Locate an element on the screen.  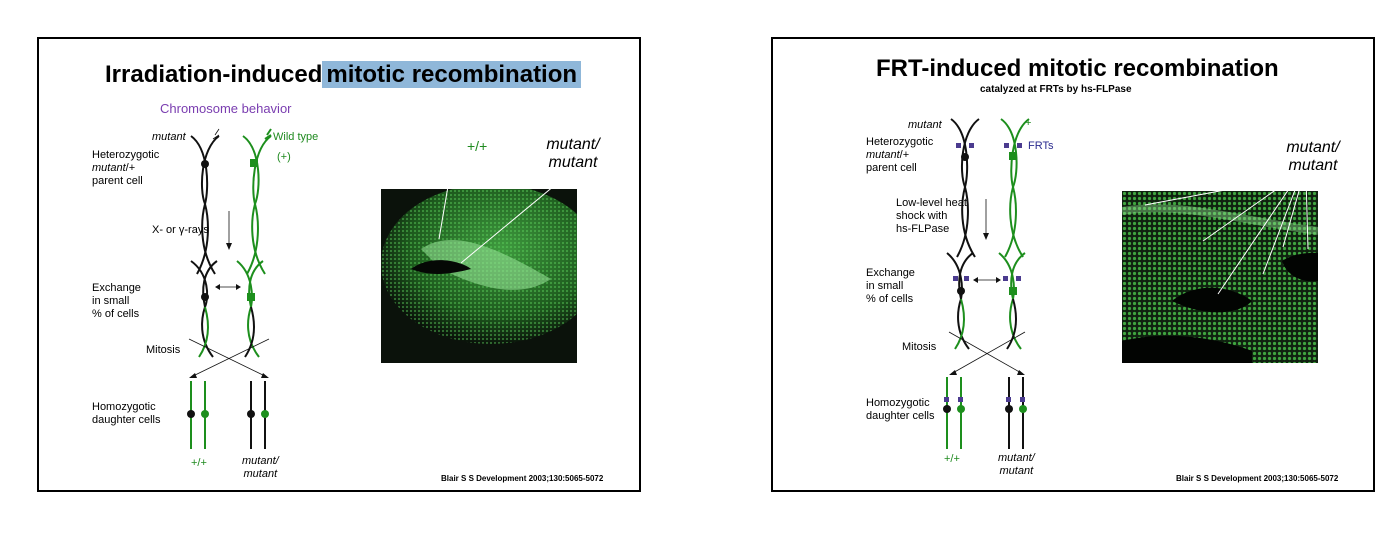
img-mutant-label-2: mutant/ mutant is located at coordinates (1313, 156).